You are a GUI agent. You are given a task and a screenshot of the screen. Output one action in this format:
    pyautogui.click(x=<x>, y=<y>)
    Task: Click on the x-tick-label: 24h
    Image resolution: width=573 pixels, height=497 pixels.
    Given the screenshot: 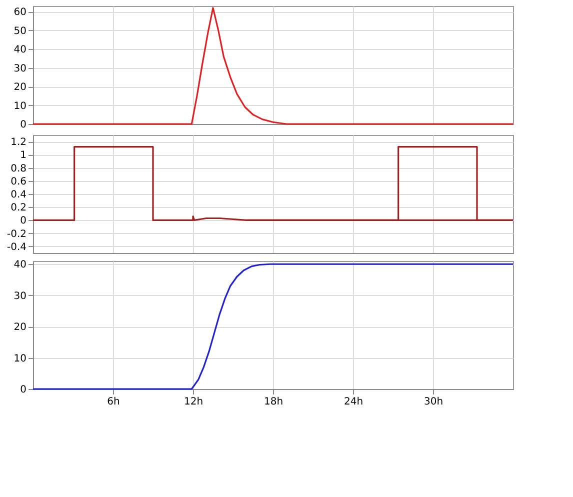 What is the action you would take?
    pyautogui.click(x=354, y=402)
    